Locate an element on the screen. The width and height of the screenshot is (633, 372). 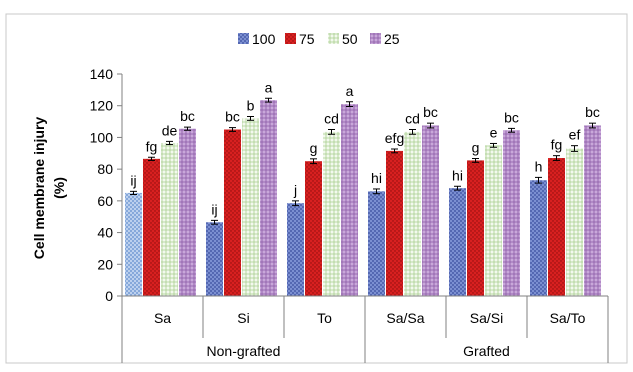
bar-25-To is located at coordinates (349, 200).